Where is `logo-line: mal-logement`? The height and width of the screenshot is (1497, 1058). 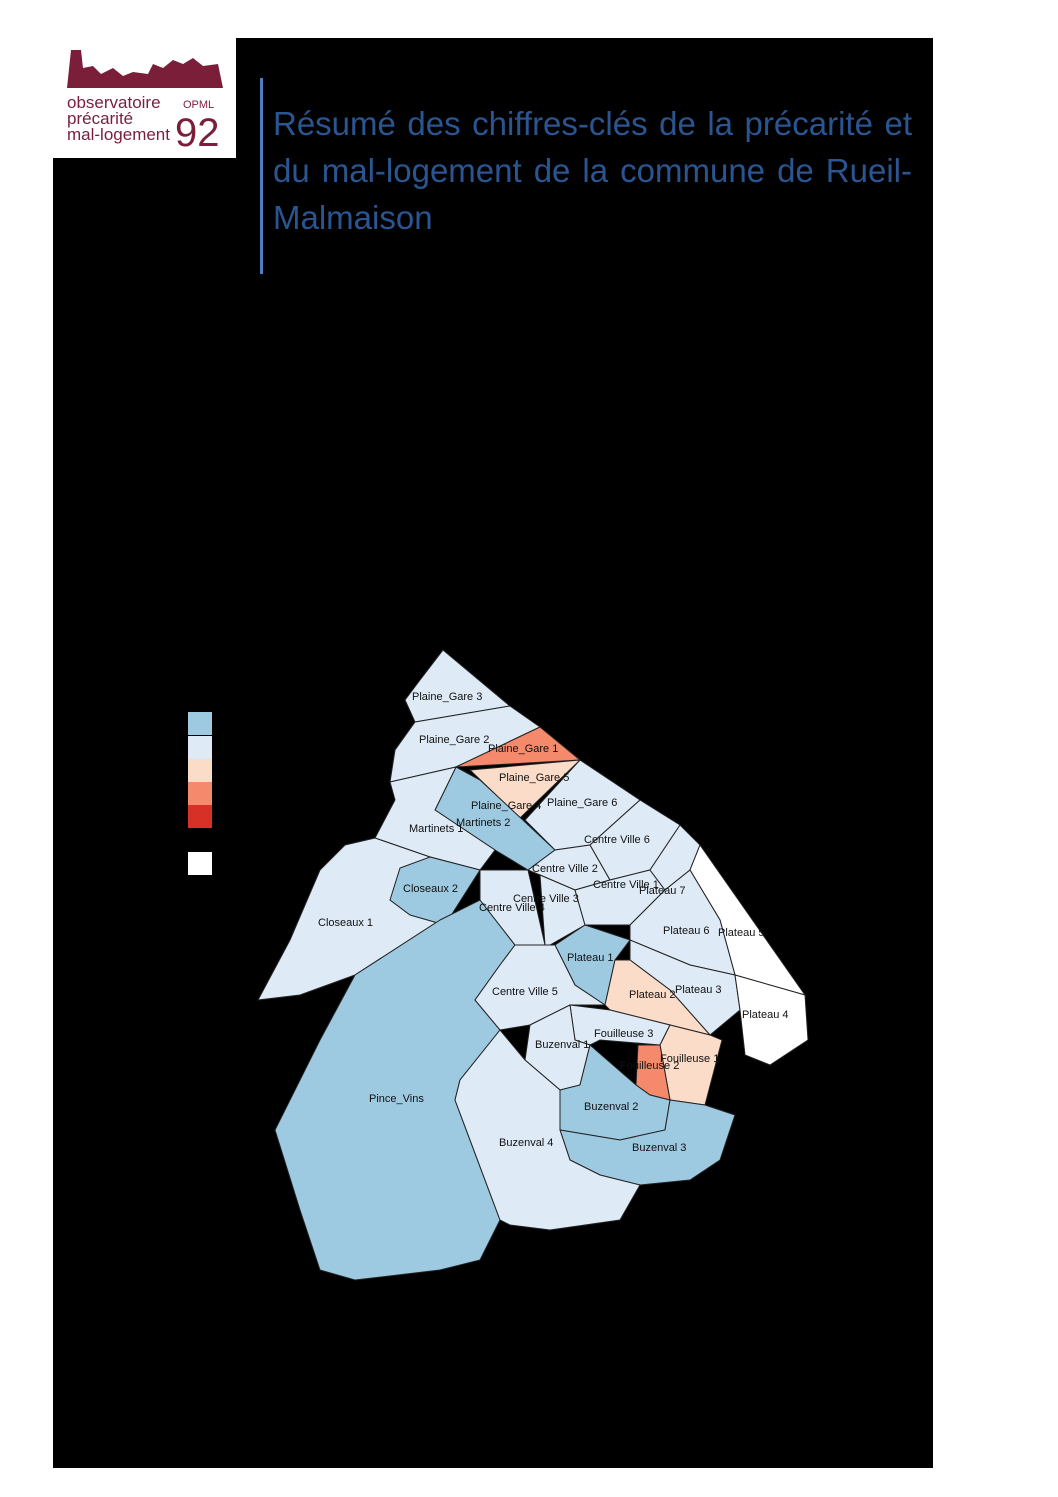 logo-line: mal-logement is located at coordinates (118, 134).